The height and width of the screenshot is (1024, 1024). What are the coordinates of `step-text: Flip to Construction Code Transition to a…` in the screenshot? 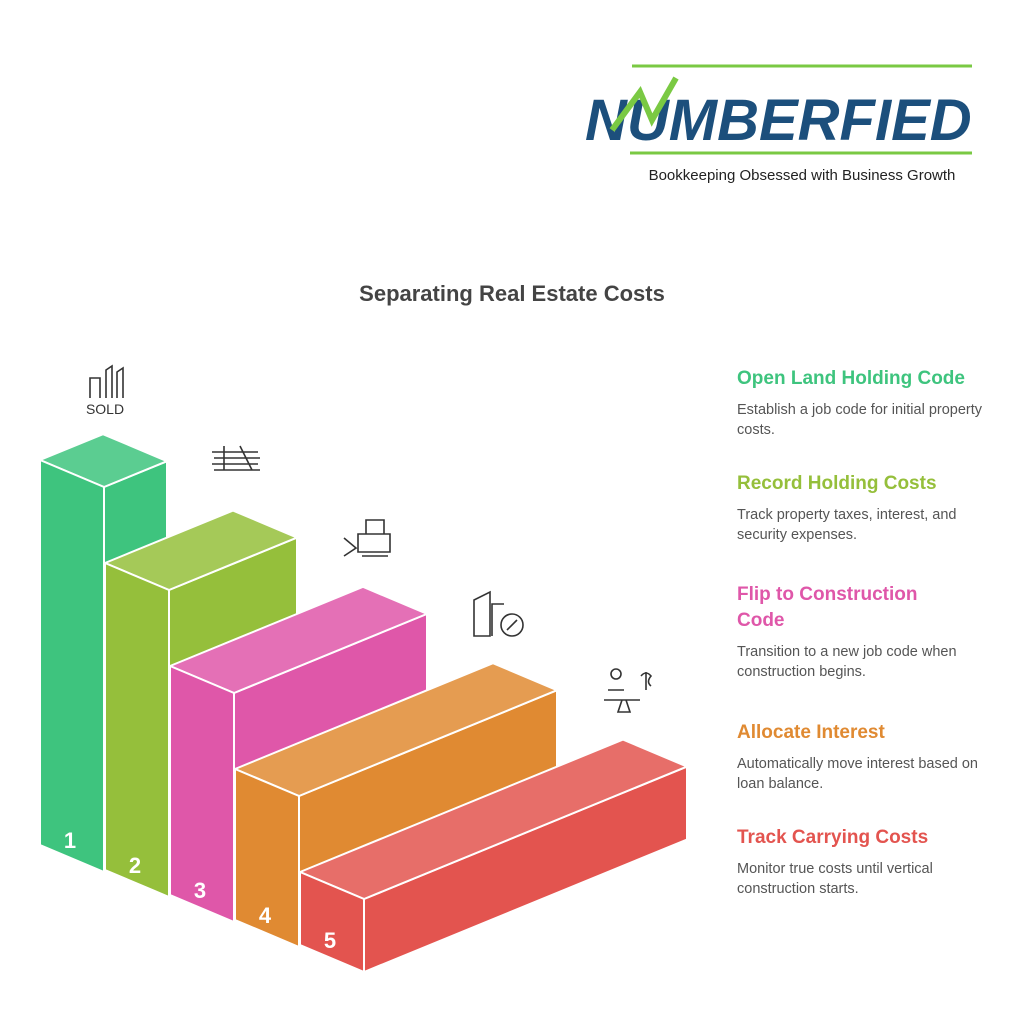 It's located at (864, 632).